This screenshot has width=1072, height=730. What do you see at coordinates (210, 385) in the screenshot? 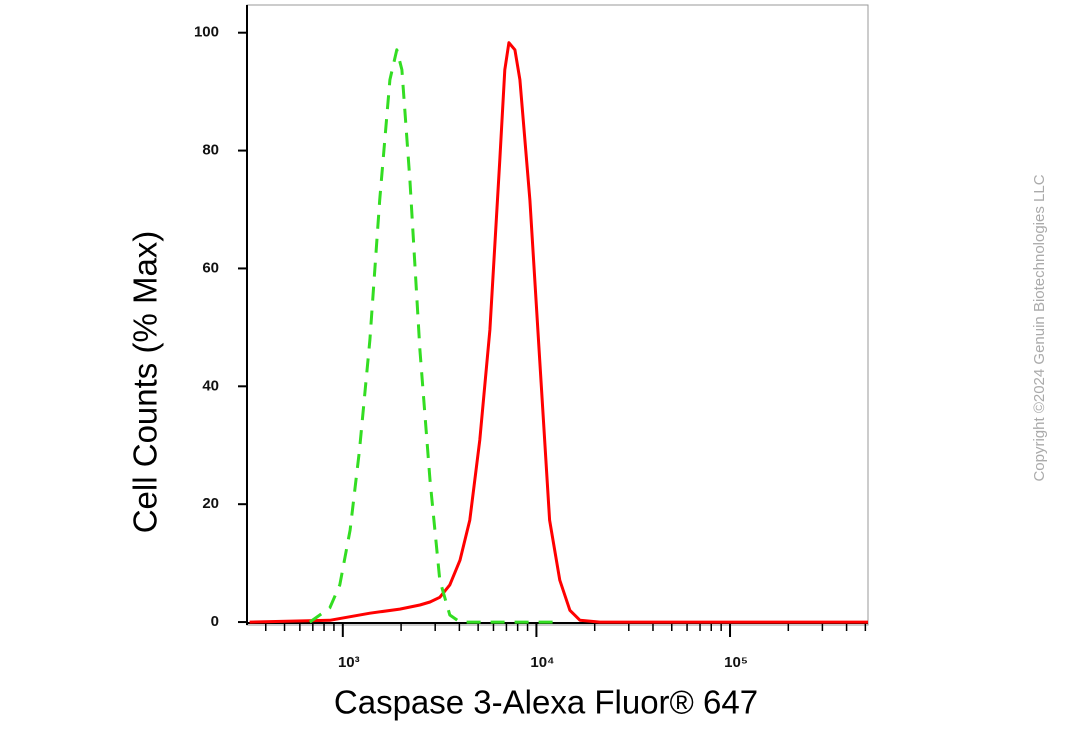
I see `y-tick-label: 40` at bounding box center [210, 385].